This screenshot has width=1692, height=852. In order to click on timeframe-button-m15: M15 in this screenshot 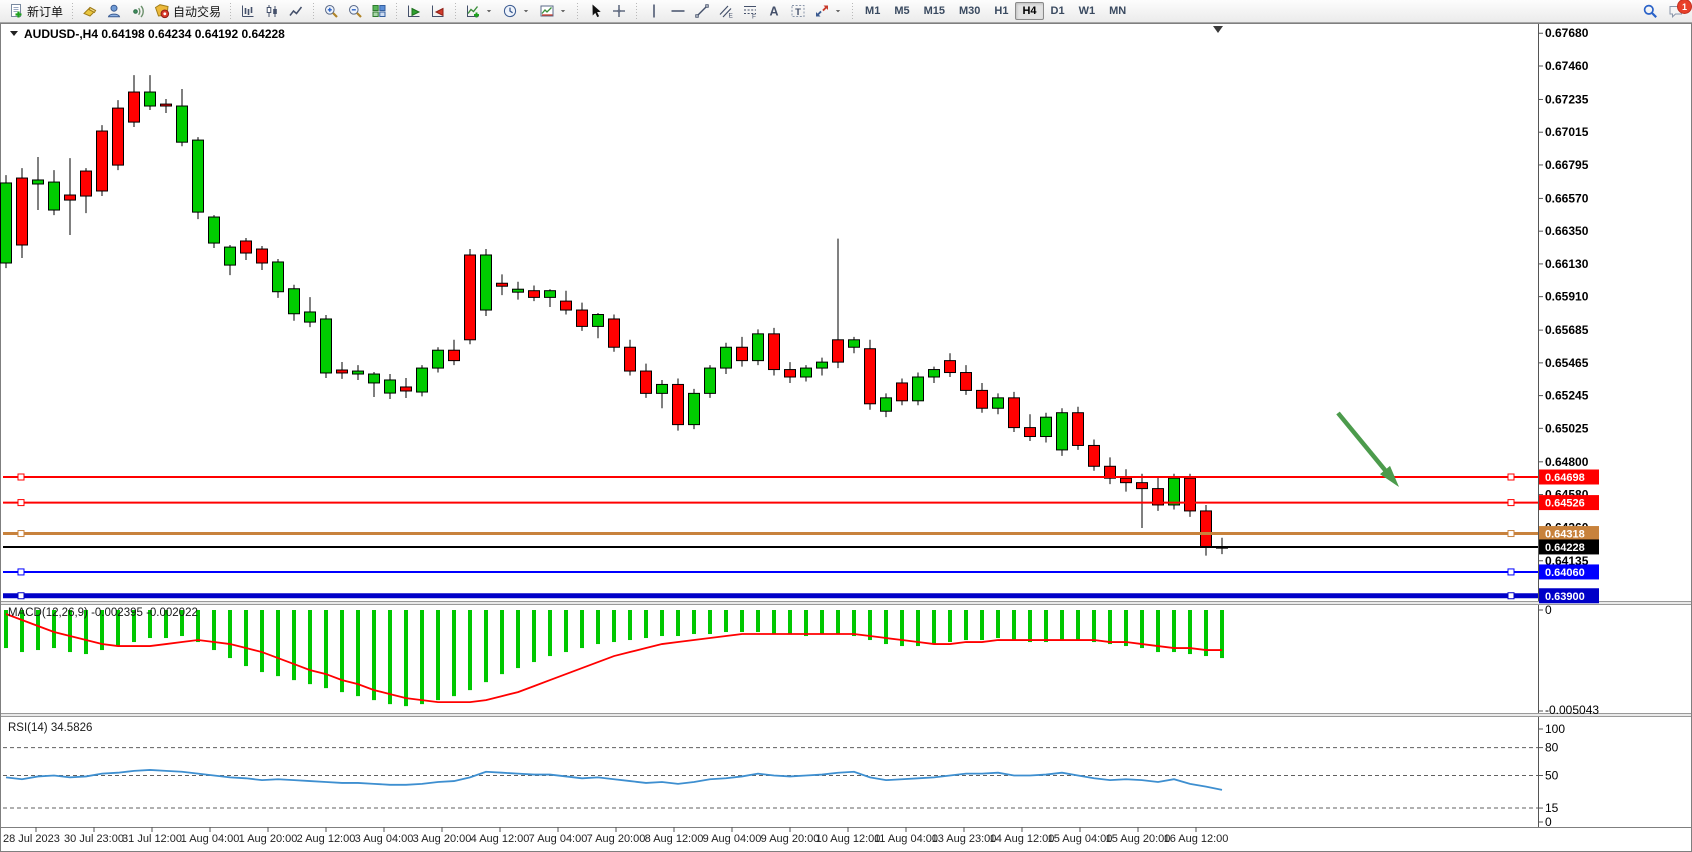, I will do `click(934, 11)`.